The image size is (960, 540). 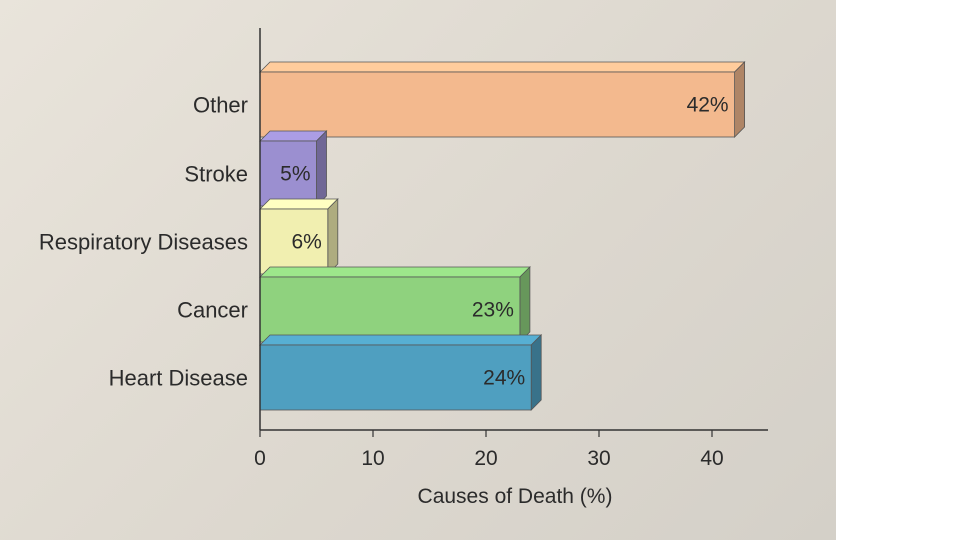 I want to click on bar-group: 6%, so click(x=299, y=236).